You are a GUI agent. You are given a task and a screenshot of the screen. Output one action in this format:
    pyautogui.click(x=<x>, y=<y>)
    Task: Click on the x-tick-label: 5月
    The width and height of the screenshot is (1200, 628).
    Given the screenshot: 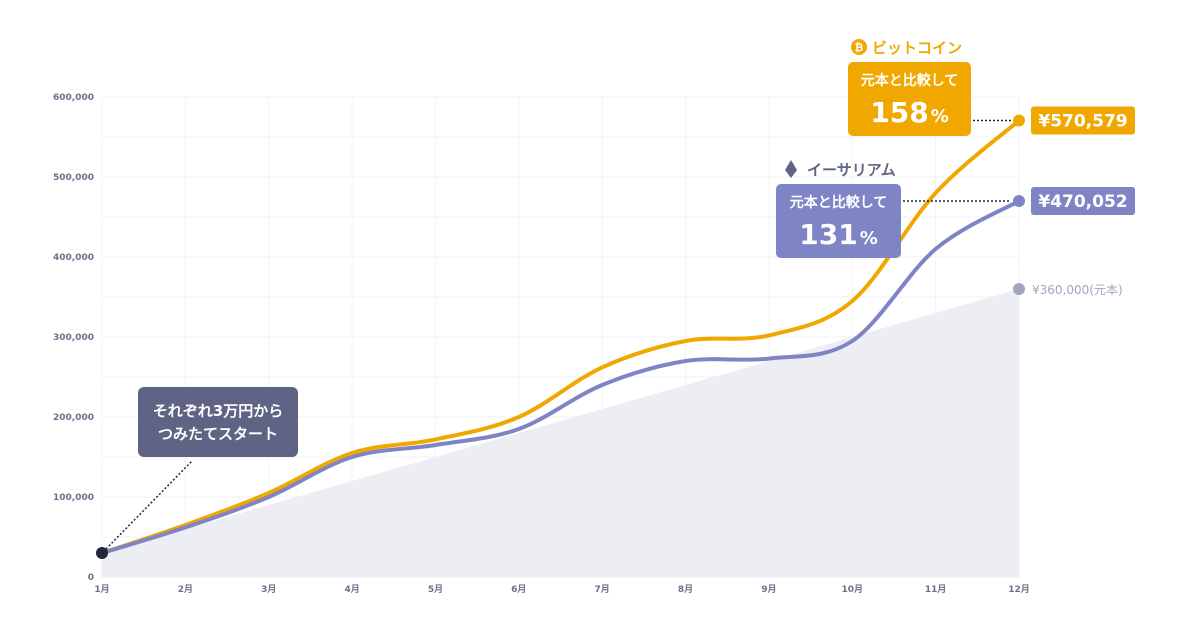 What is the action you would take?
    pyautogui.click(x=435, y=589)
    